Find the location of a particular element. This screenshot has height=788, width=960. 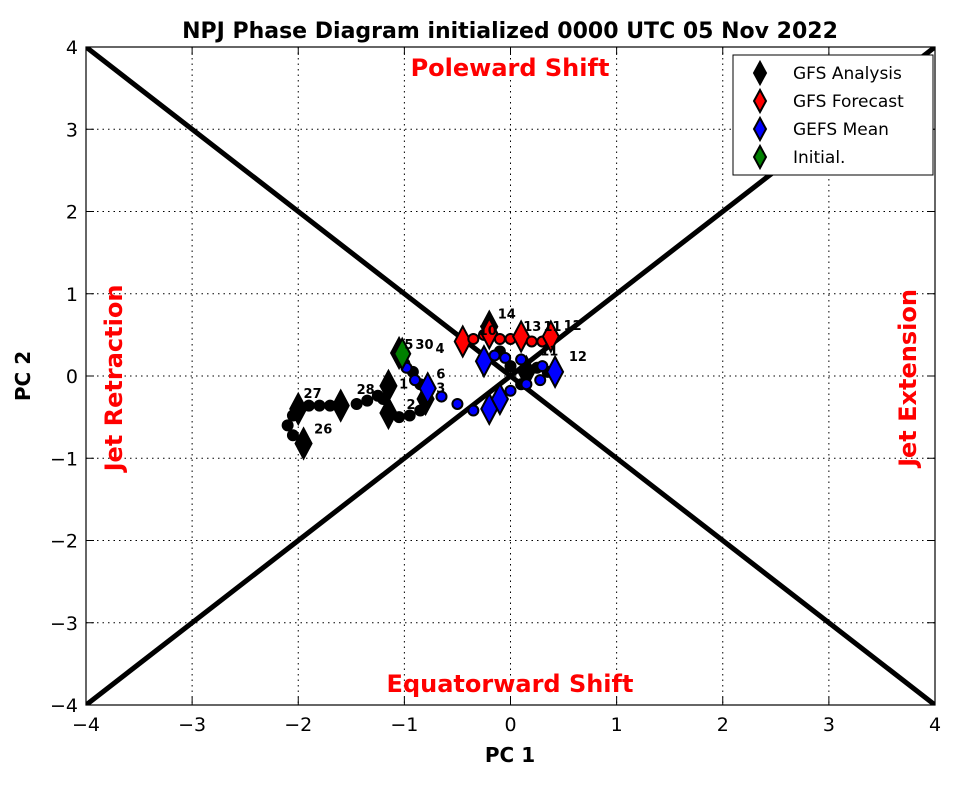

point-label: 27 is located at coordinates (313, 394).